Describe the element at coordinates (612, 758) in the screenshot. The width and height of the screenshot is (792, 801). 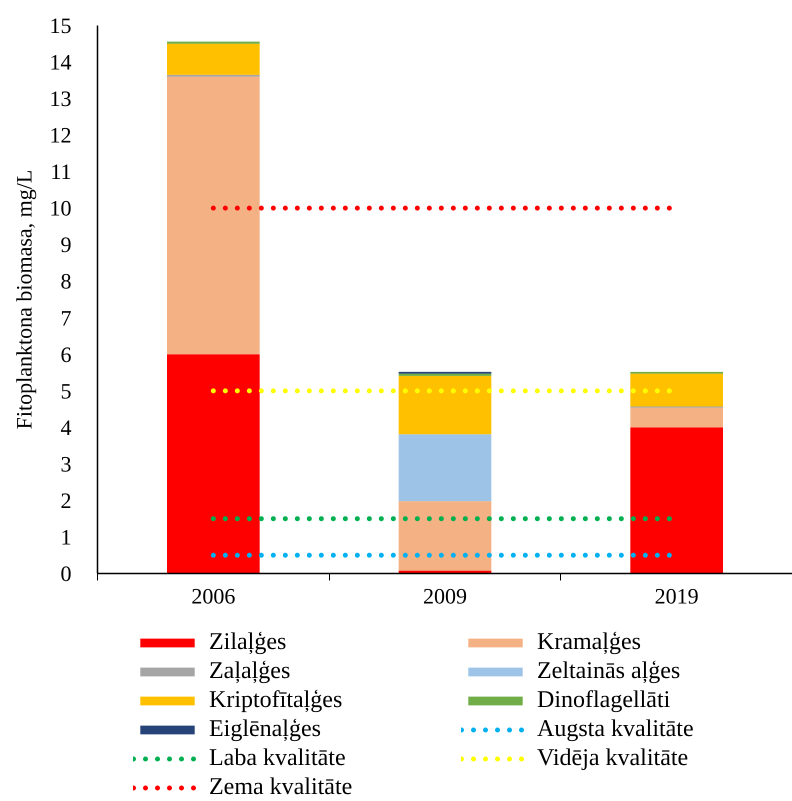
I see `legend-label: Vidēja kvalitāte` at that location.